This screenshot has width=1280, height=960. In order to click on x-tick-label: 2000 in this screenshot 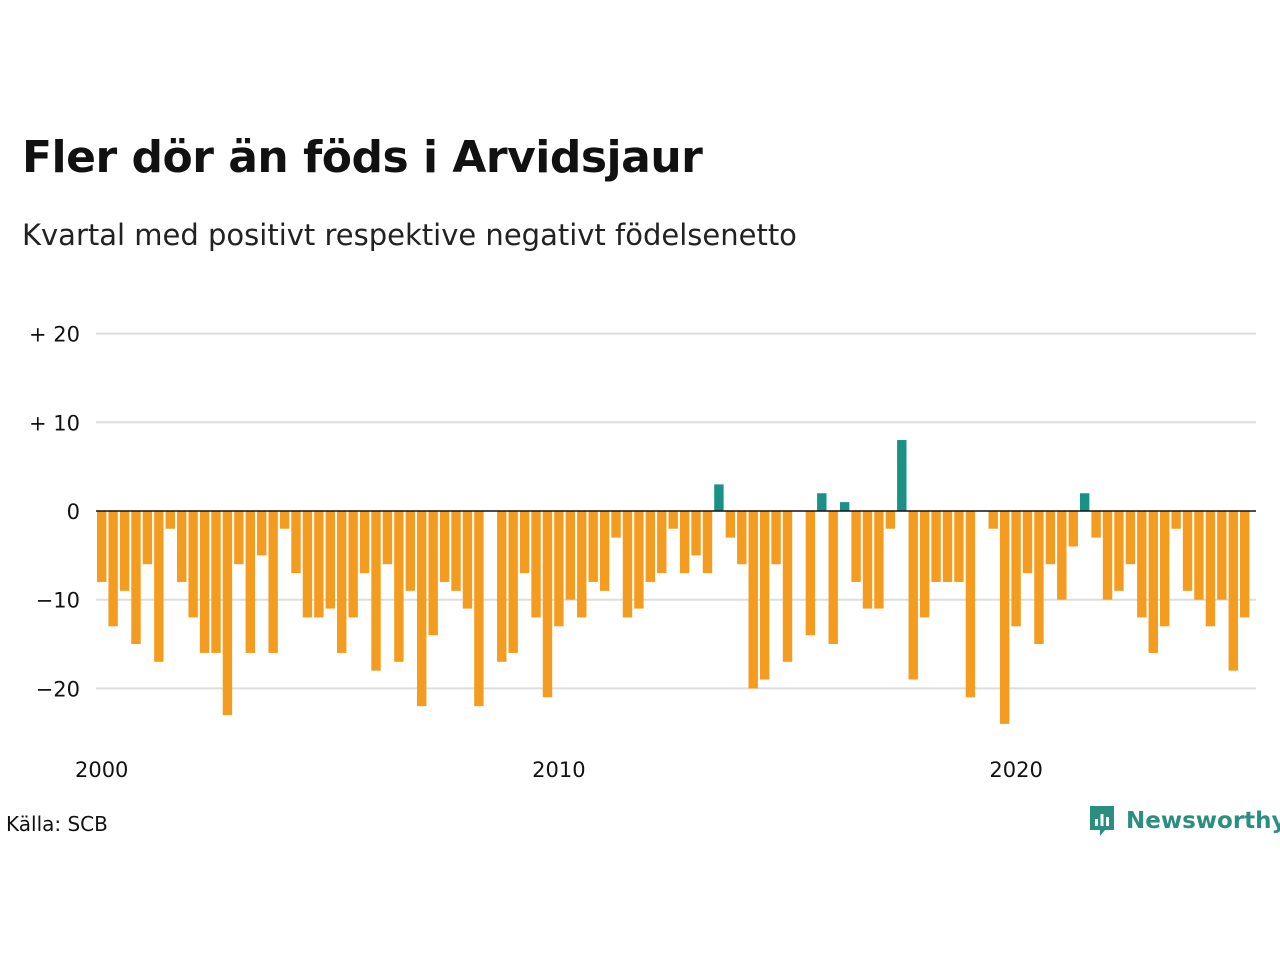, I will do `click(101, 770)`.